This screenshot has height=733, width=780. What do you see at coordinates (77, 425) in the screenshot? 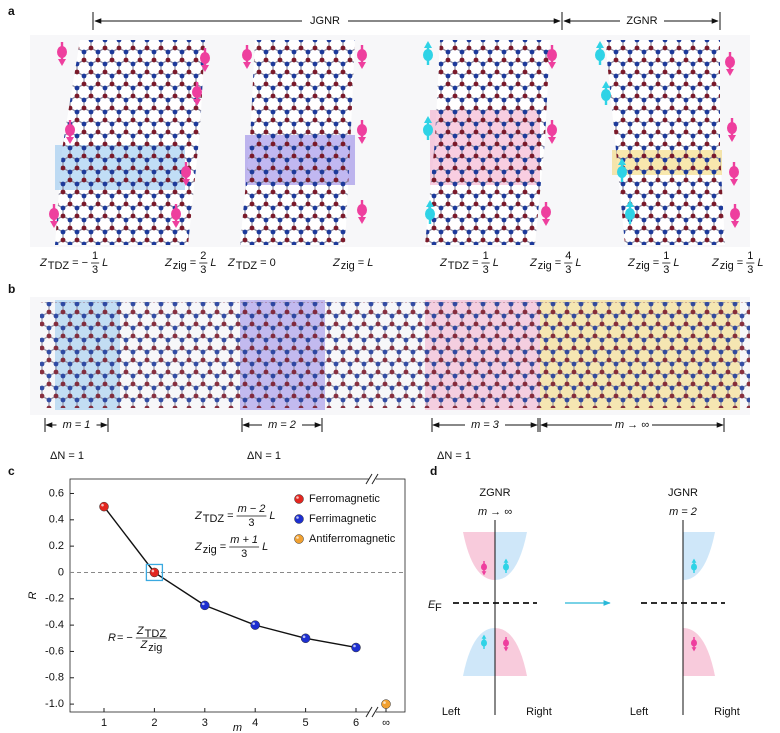
I see `segment-label: m = 1` at bounding box center [77, 425].